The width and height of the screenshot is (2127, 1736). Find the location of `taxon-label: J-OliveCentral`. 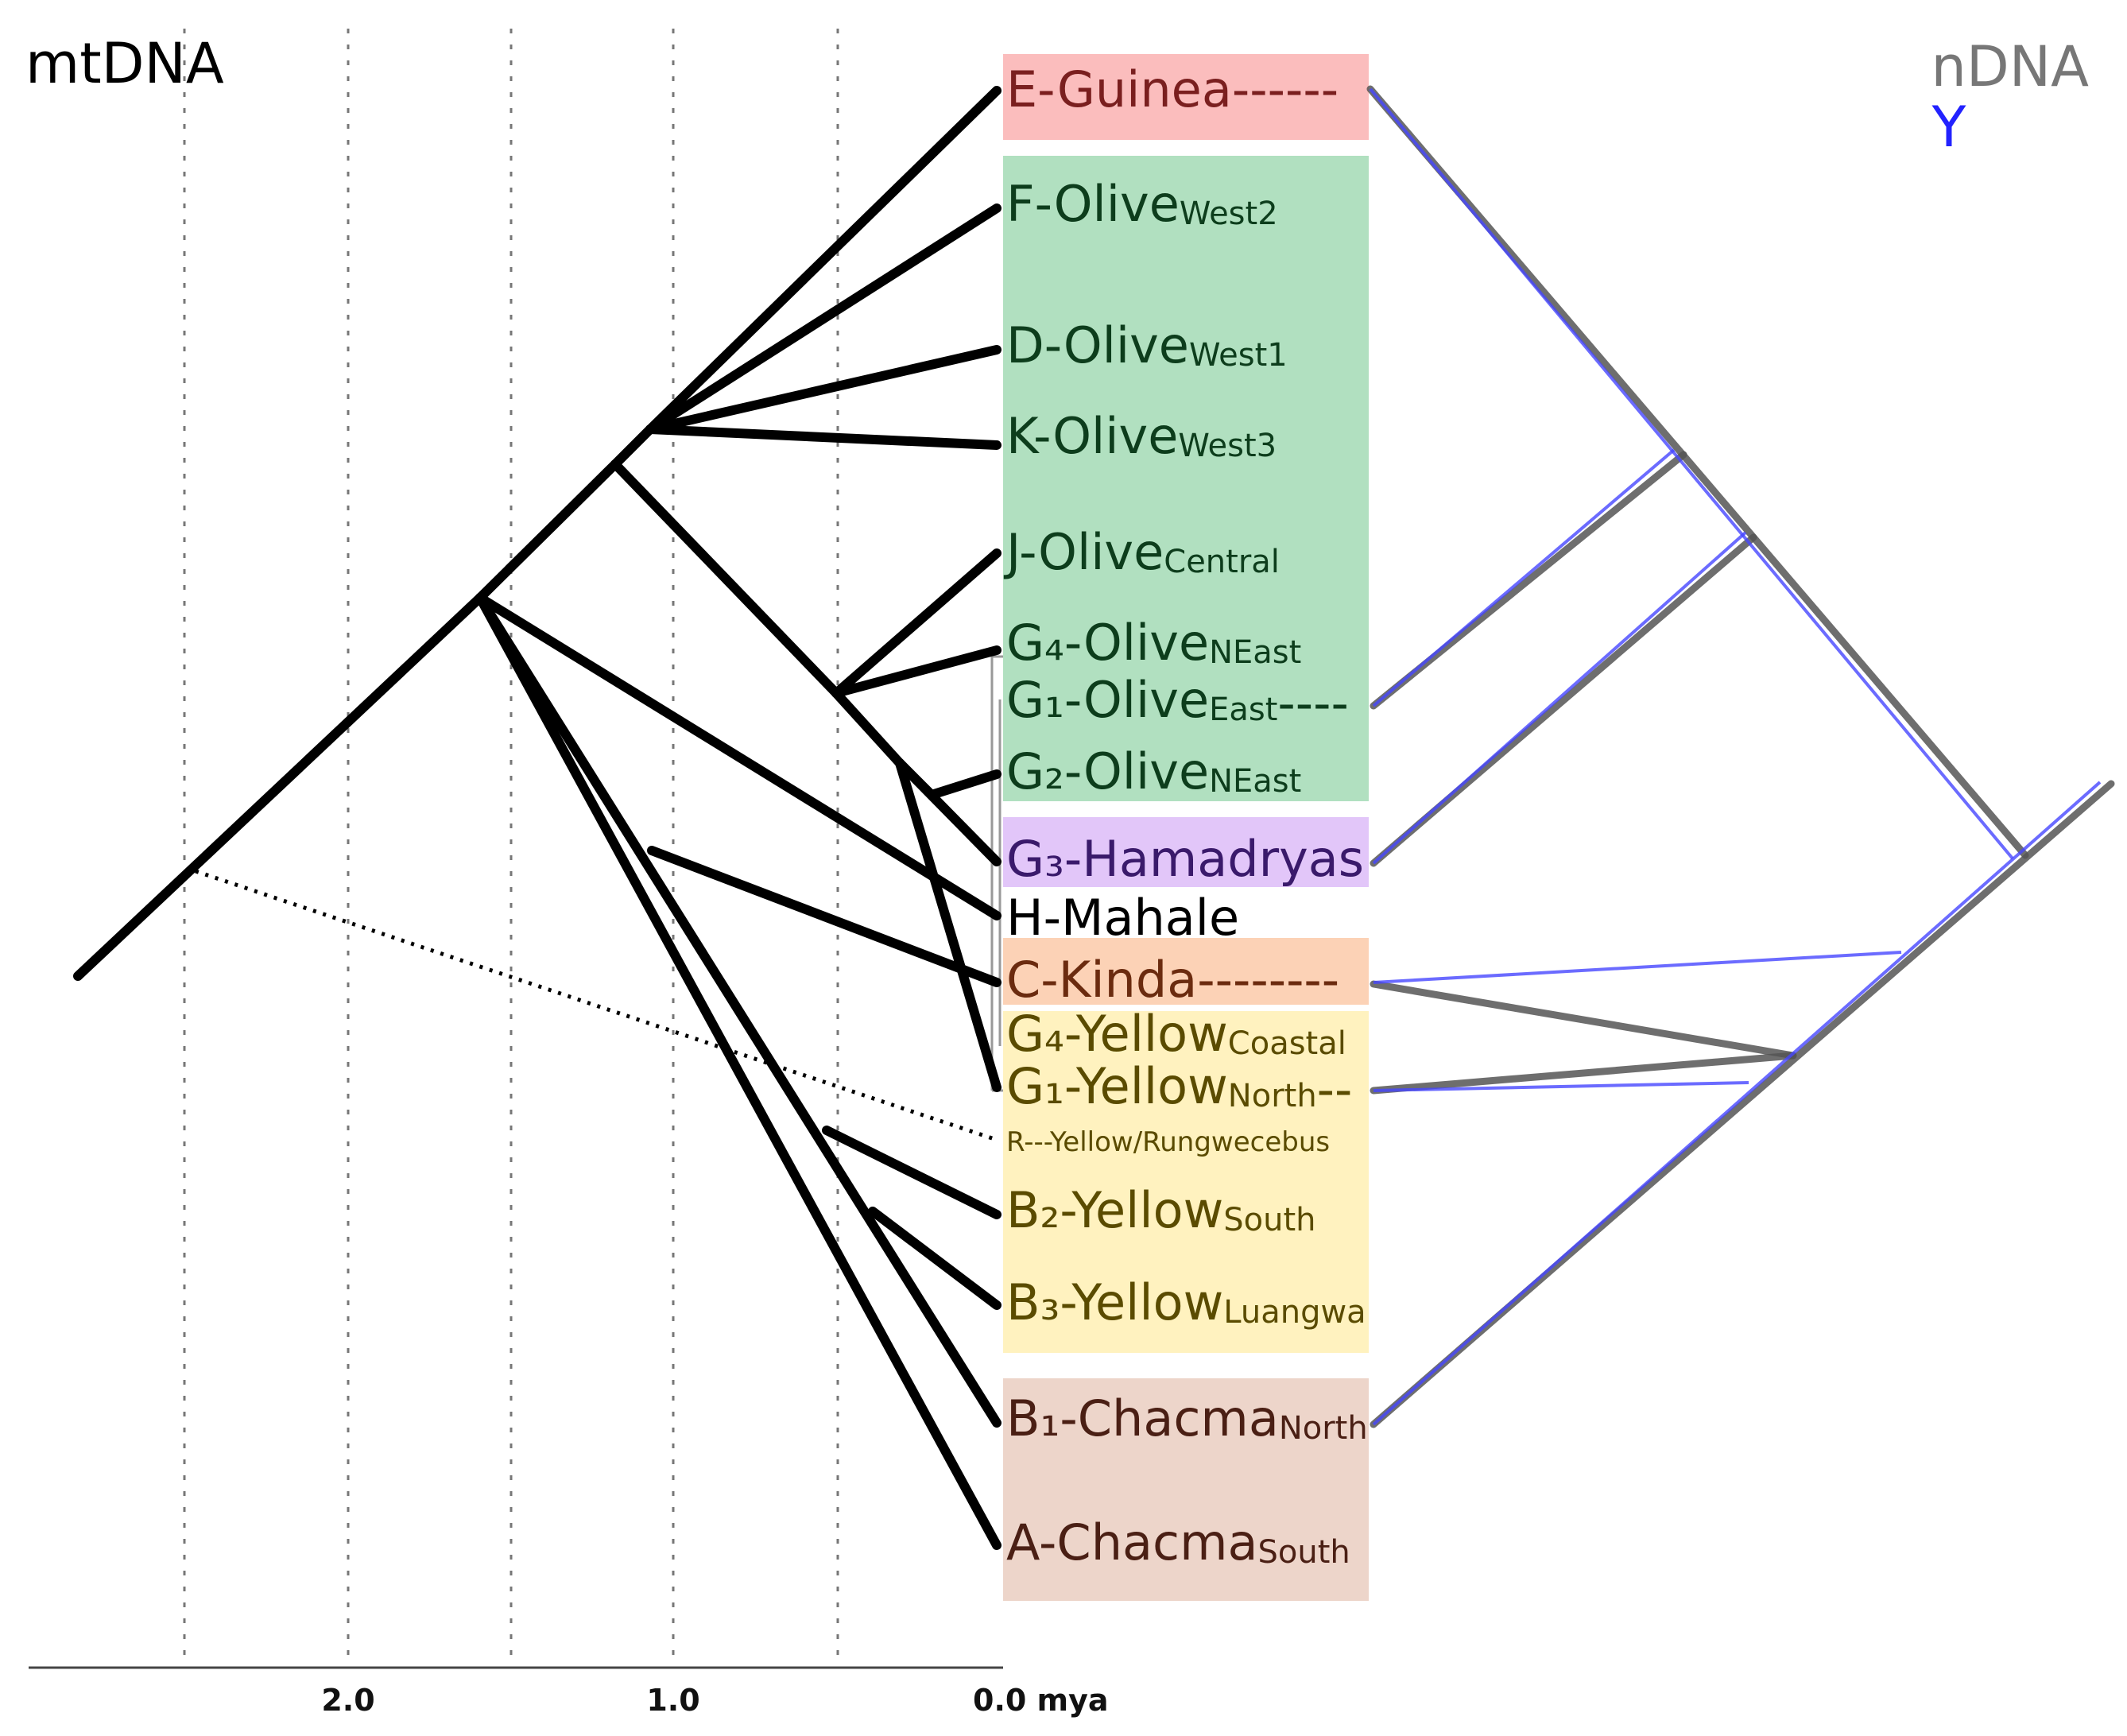

taxon-label: J-OliveCentral is located at coordinates (1141, 552).